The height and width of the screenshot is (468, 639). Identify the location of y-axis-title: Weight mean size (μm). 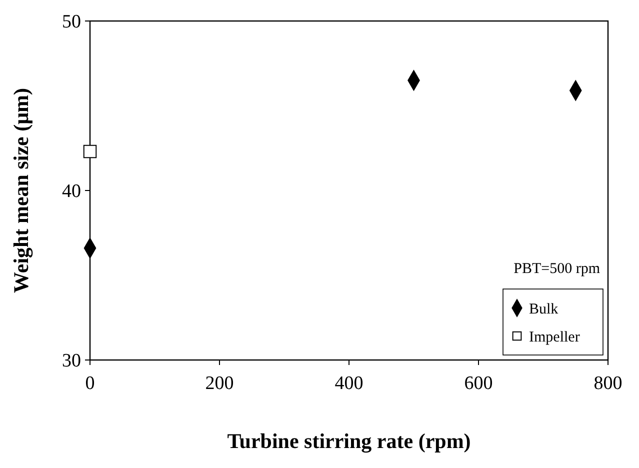
(21, 190).